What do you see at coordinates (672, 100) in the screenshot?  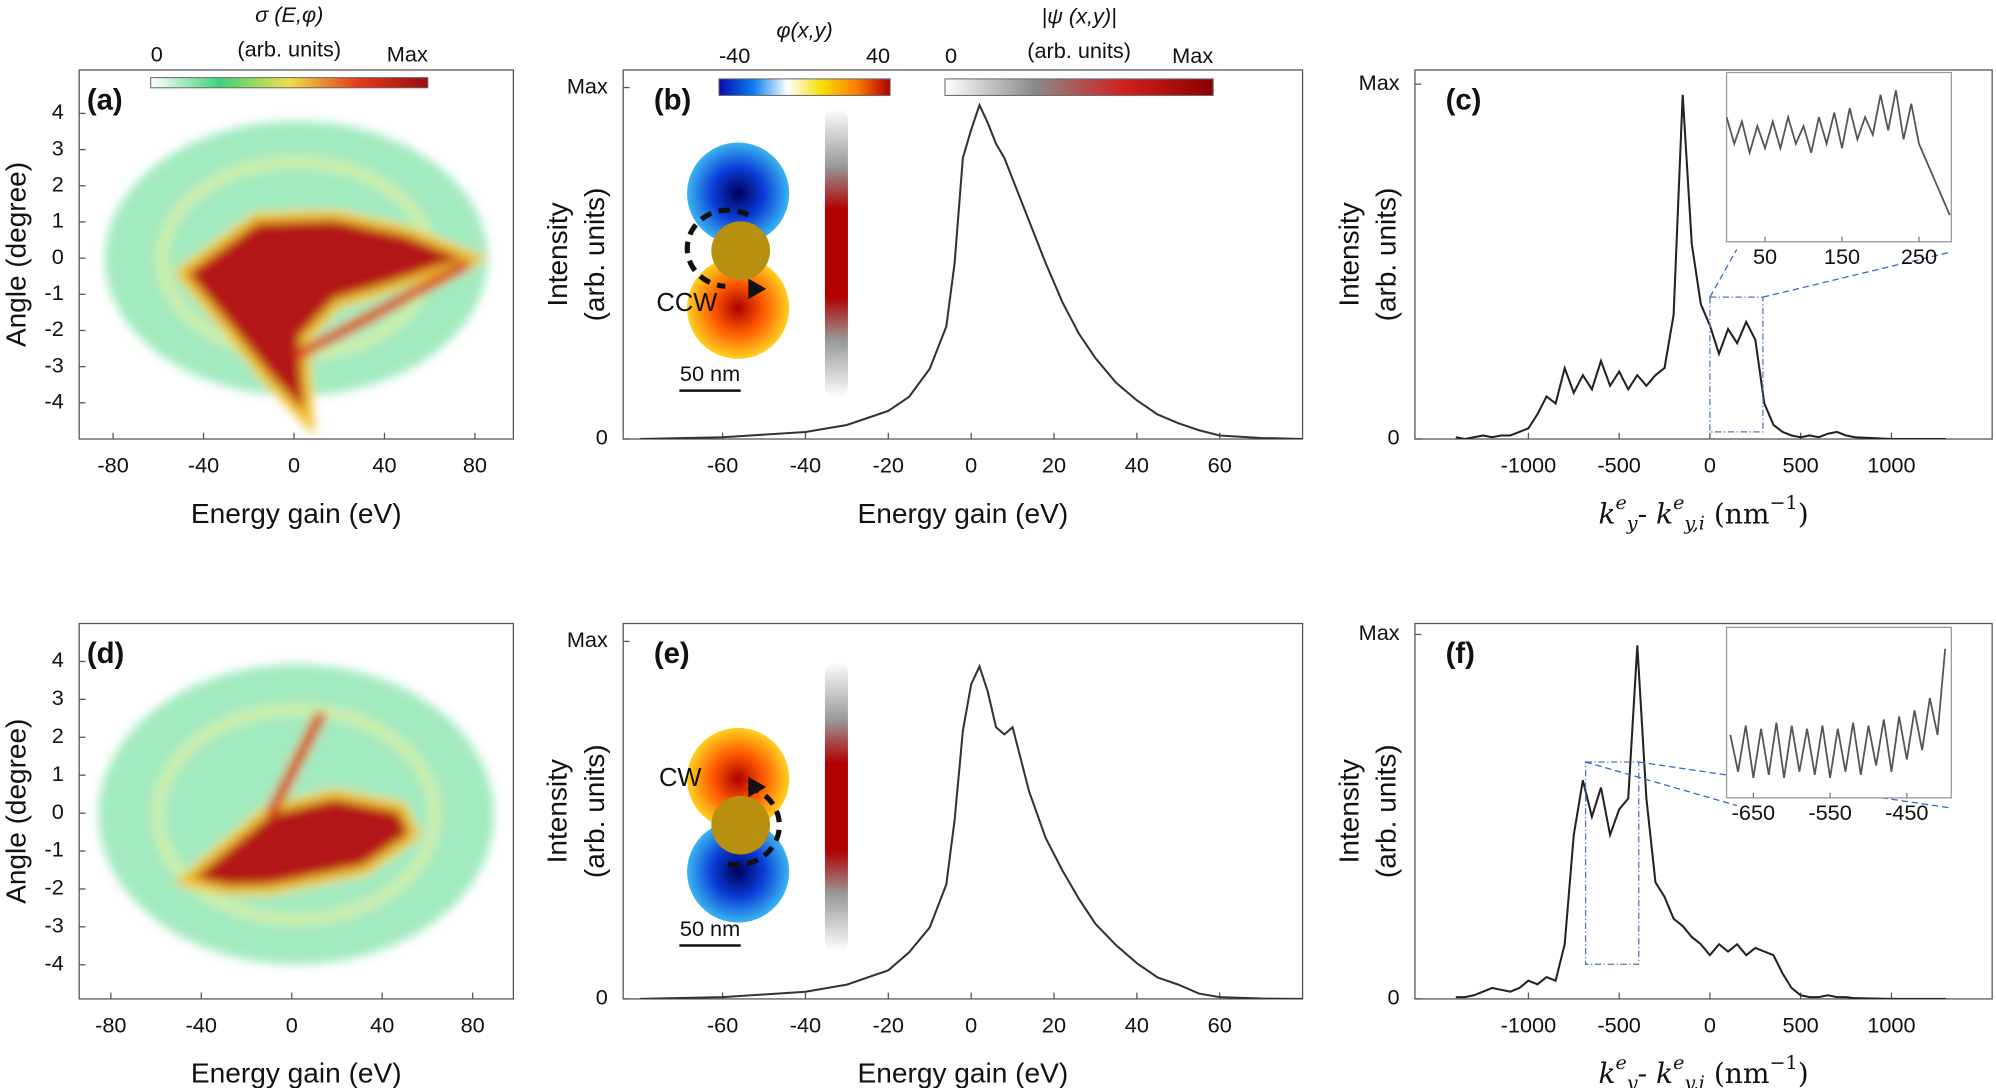 I see `panel-label: (b)` at bounding box center [672, 100].